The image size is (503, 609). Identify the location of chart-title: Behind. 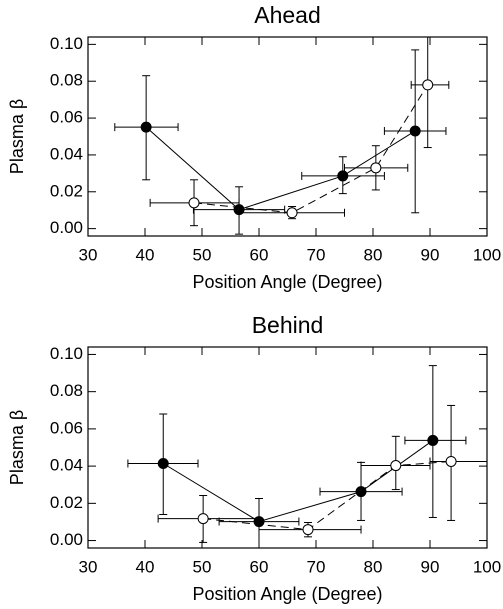
(288, 325).